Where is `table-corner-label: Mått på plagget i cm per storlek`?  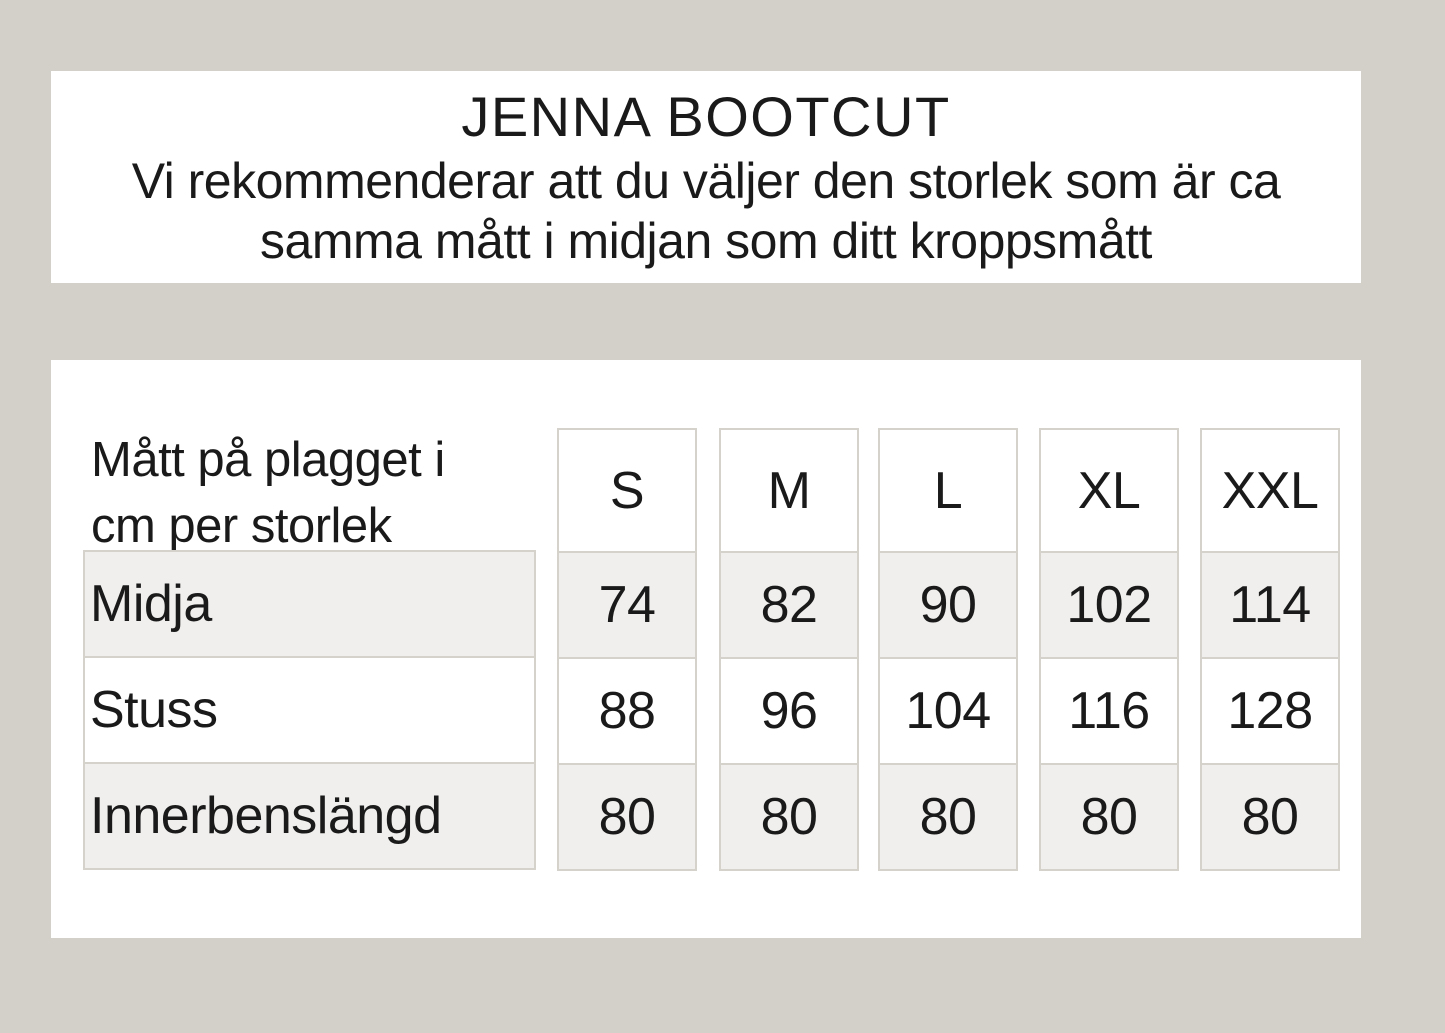
table-corner-label: Mått på plagget i cm per storlek is located at coordinates (268, 493).